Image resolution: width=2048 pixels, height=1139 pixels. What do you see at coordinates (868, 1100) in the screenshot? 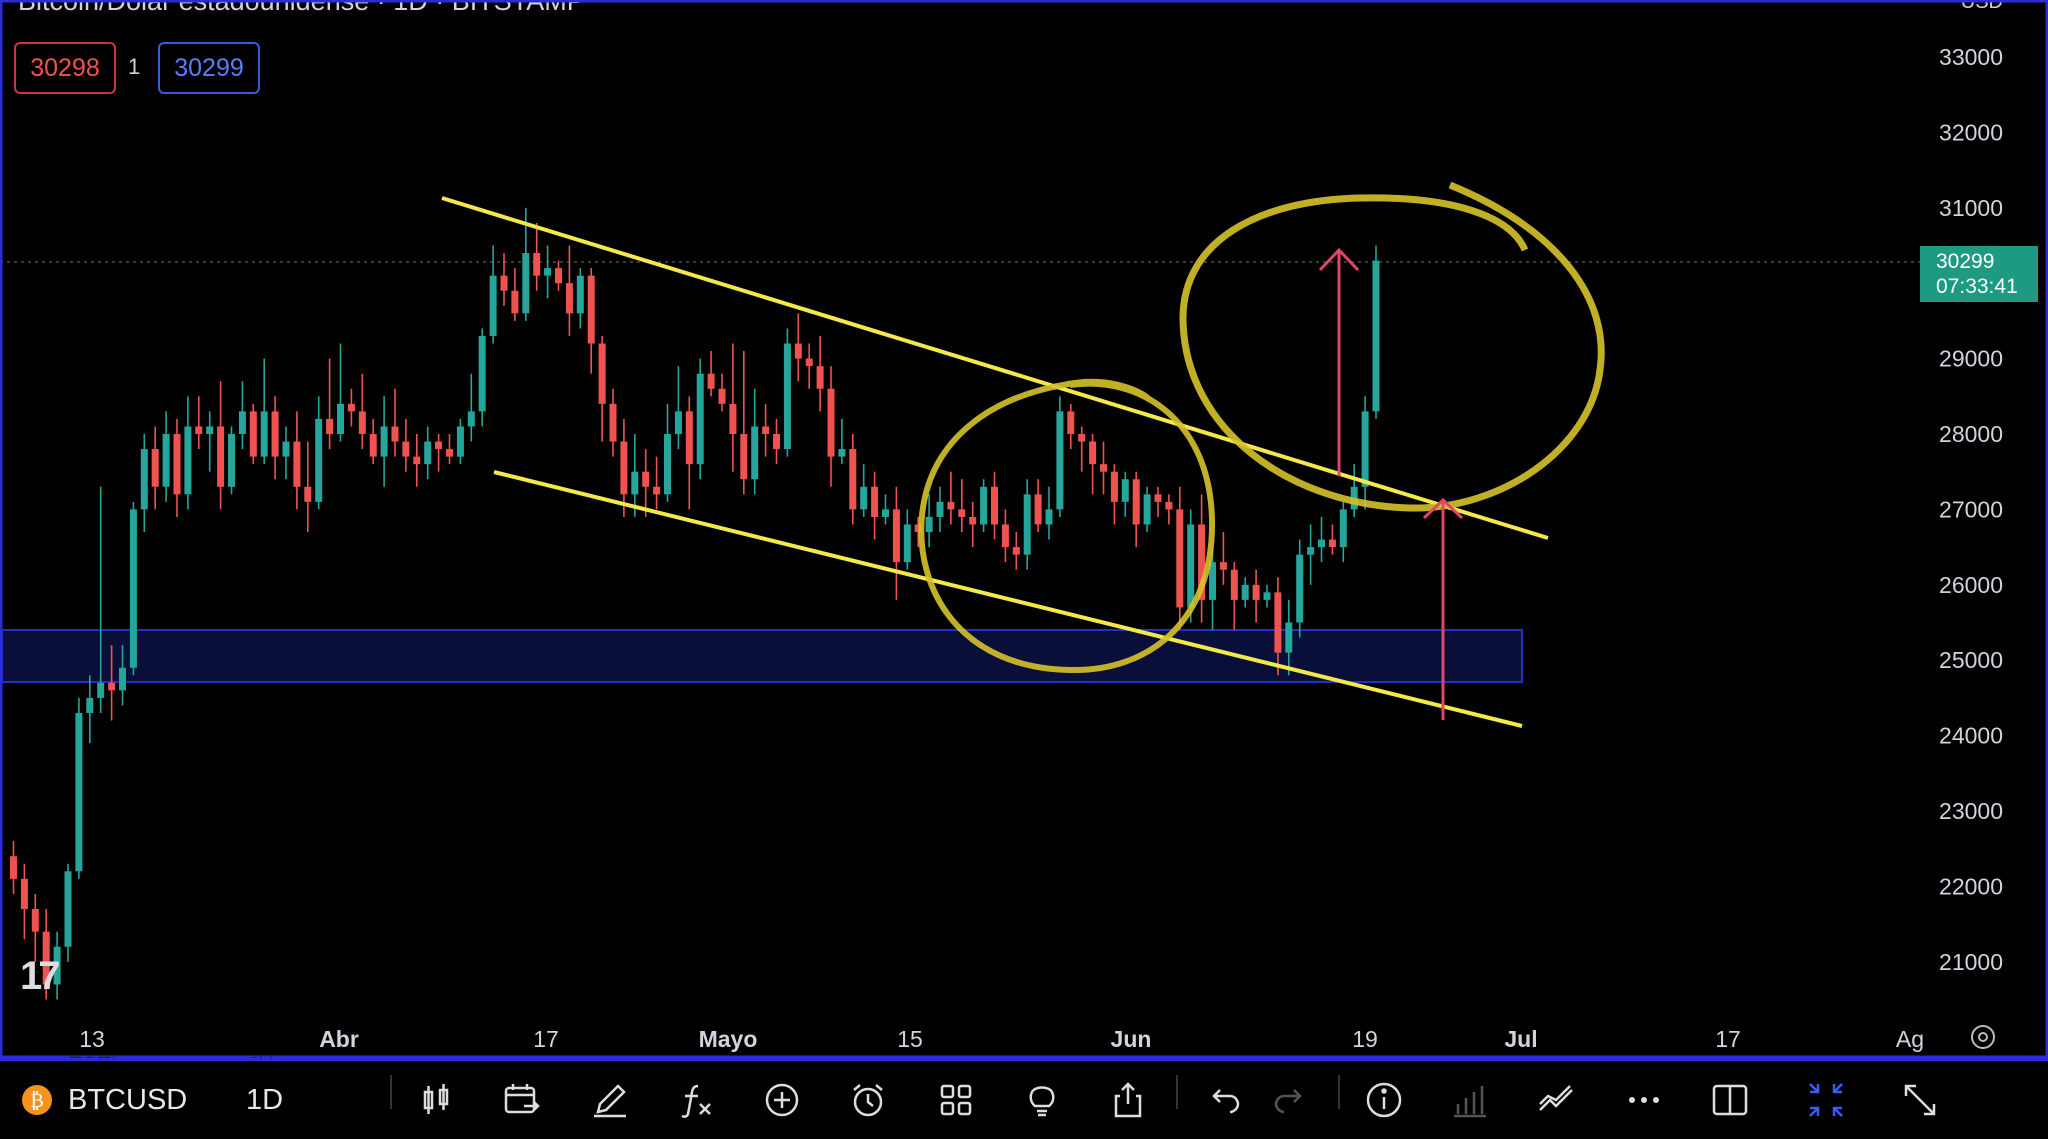
I see `alarm-icon` at bounding box center [868, 1100].